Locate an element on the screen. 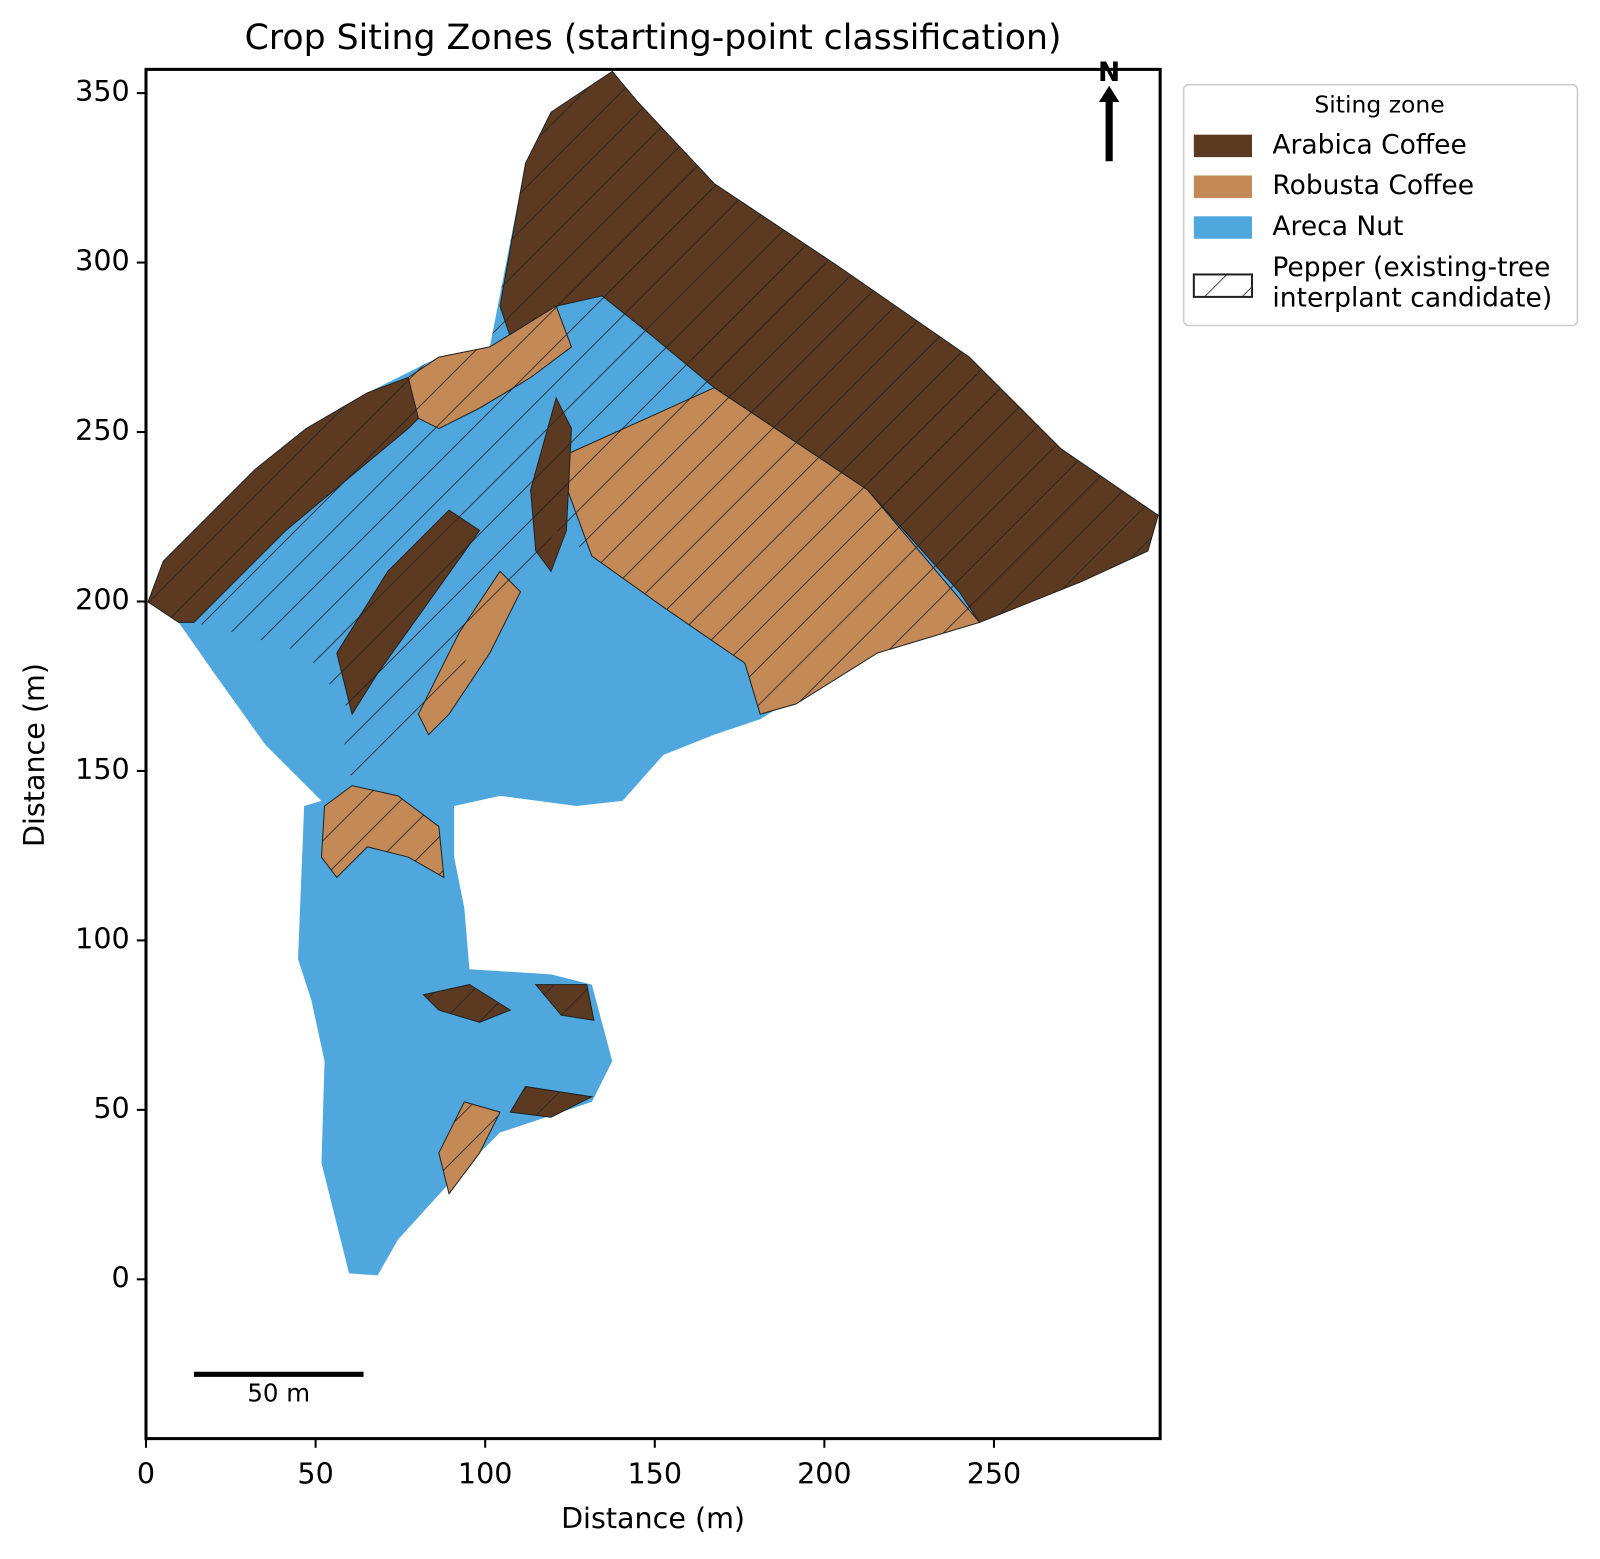 The height and width of the screenshot is (1559, 1600). y-axis-label: Distance (m) is located at coordinates (34, 755).